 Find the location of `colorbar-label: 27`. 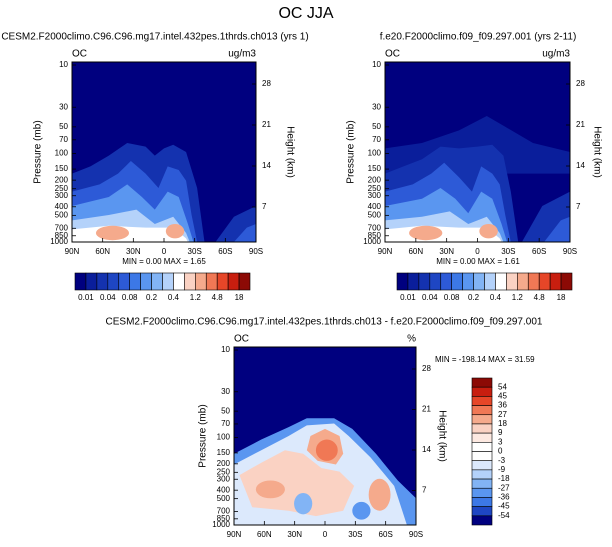

colorbar-label: 27 is located at coordinates (502, 414).